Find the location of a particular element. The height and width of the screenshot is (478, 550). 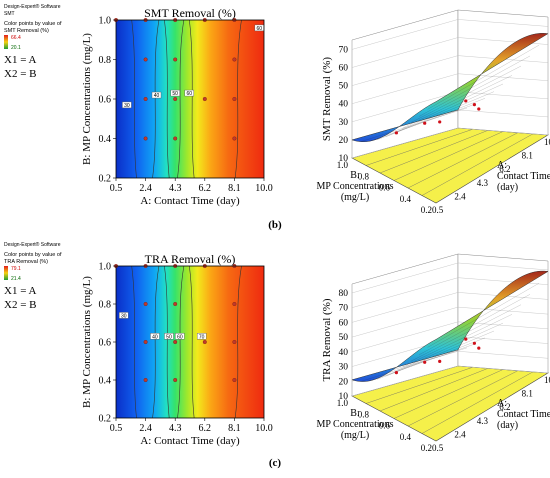

legend-title: SMT Removal (%) is located at coordinates (26, 31).